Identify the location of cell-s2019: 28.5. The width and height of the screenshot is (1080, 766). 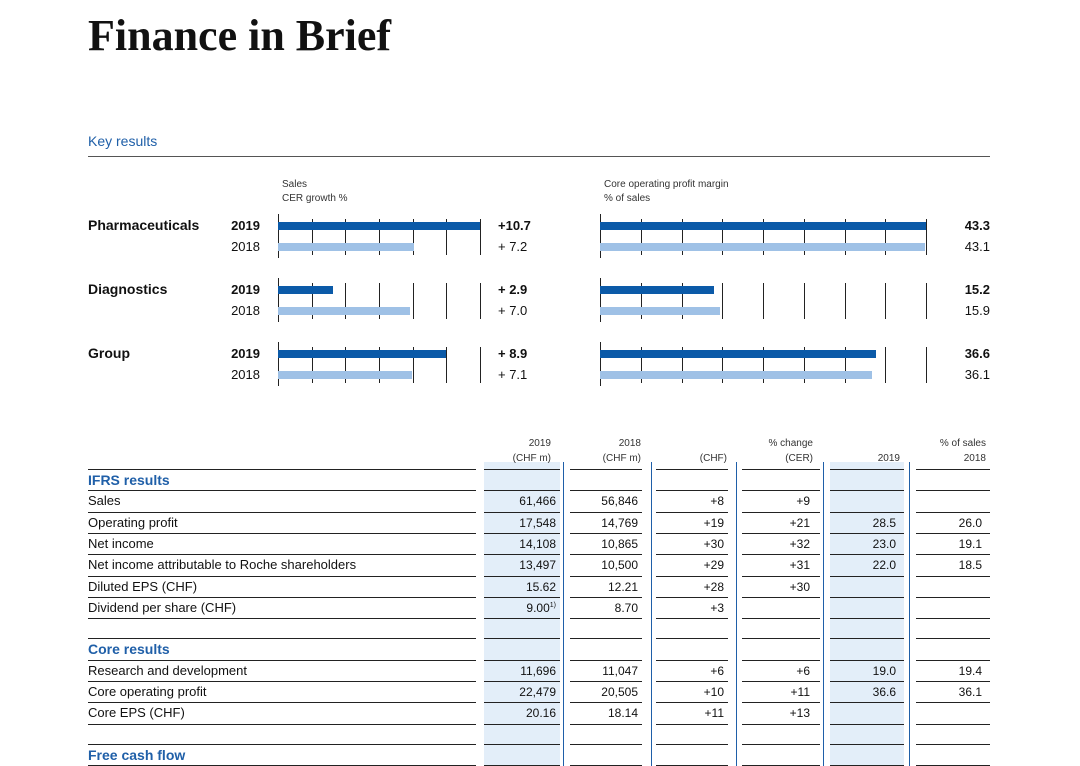
(863, 523).